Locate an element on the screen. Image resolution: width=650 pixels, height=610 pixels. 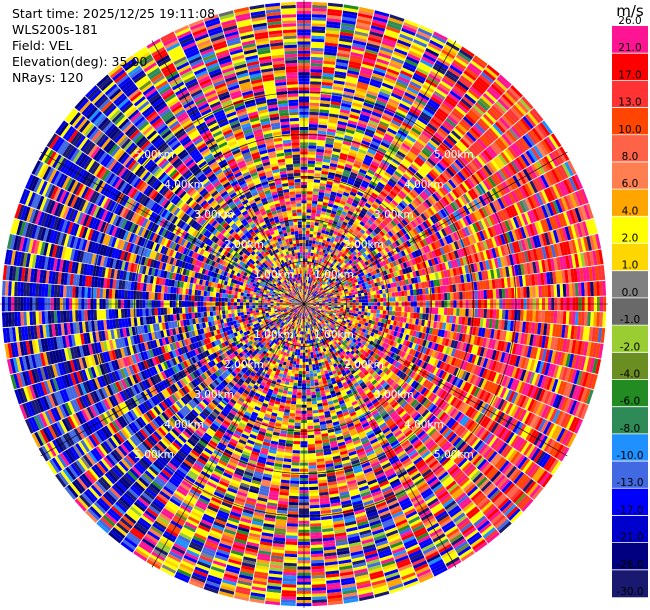
colorbar-tick-label: 13.0 is located at coordinates (629, 103).